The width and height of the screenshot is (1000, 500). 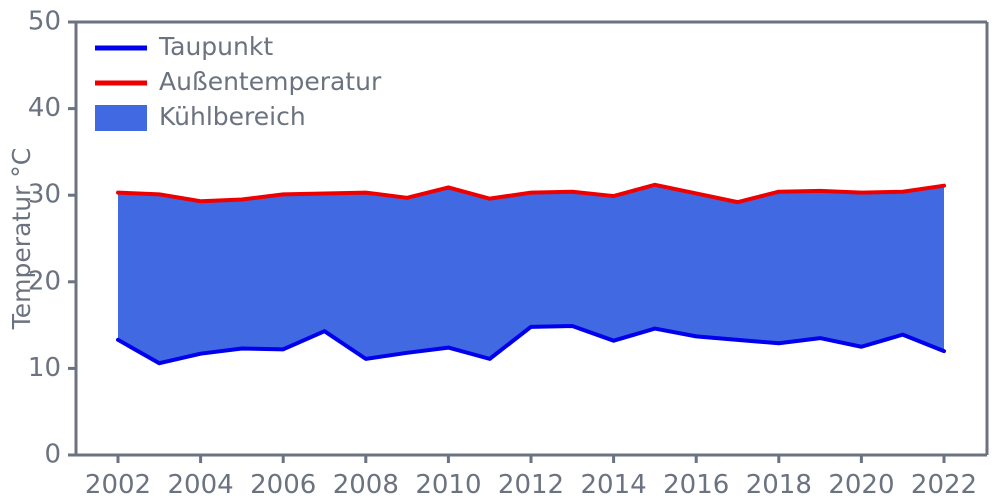 I want to click on x-tick-label: 2008, so click(x=366, y=485).